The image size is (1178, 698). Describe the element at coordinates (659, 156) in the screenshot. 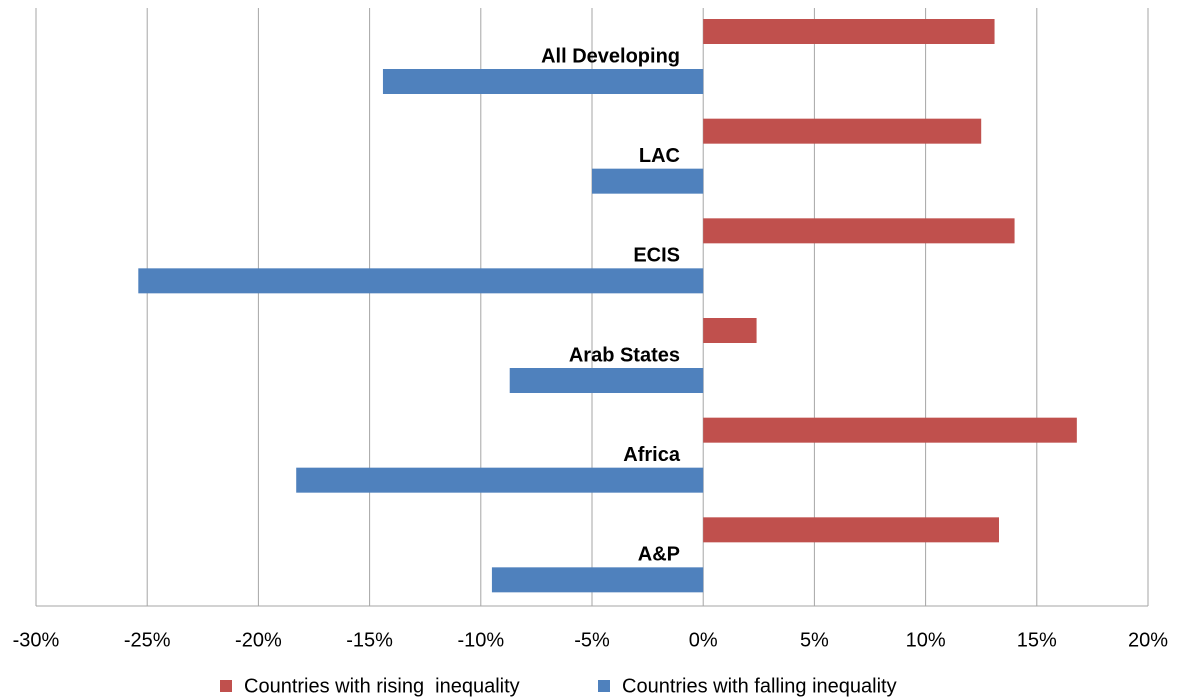

I see `category-label: LAC` at that location.